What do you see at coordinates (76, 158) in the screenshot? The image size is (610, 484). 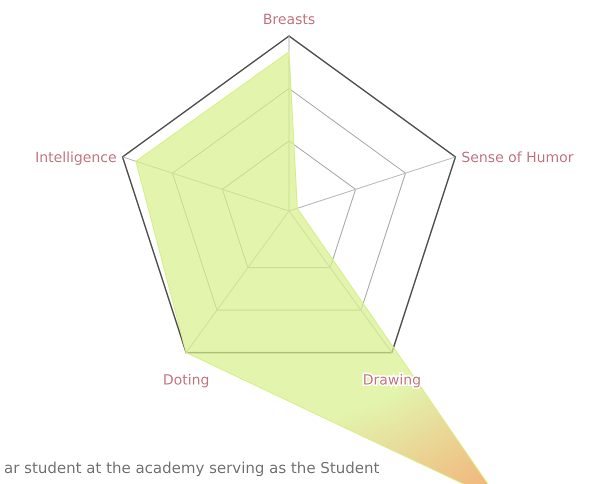 I see `spoke-label: Intelligence` at bounding box center [76, 158].